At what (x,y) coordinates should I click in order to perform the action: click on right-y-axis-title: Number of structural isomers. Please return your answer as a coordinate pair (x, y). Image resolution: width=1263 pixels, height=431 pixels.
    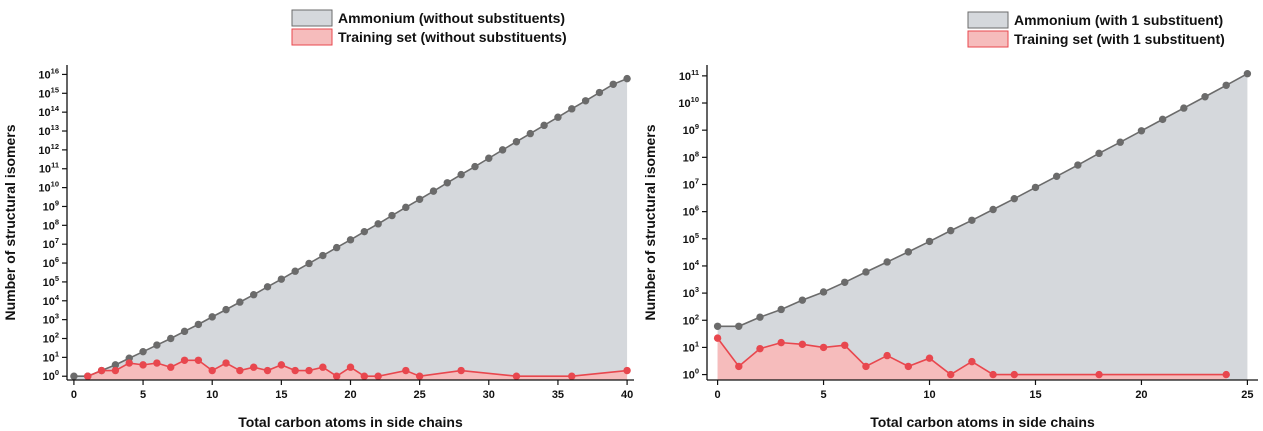
    Looking at the image, I should click on (650, 222).